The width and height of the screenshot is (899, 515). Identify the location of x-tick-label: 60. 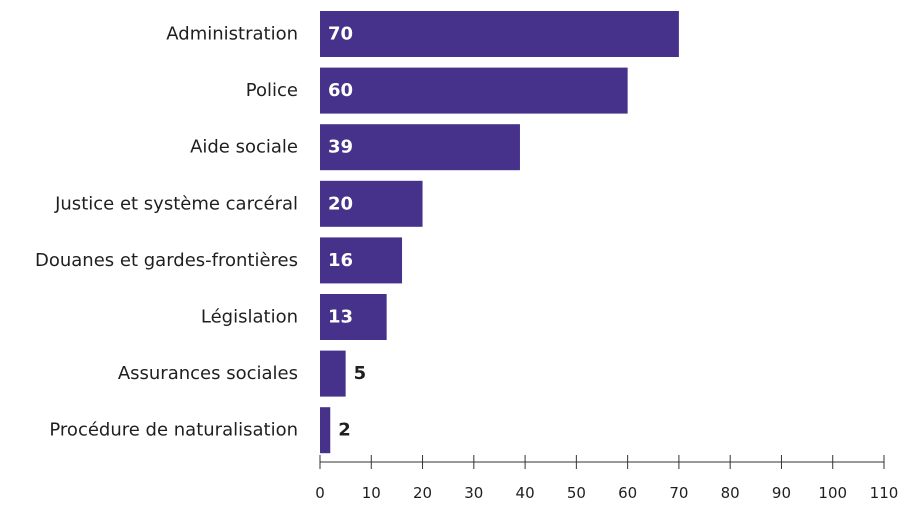
(627, 493).